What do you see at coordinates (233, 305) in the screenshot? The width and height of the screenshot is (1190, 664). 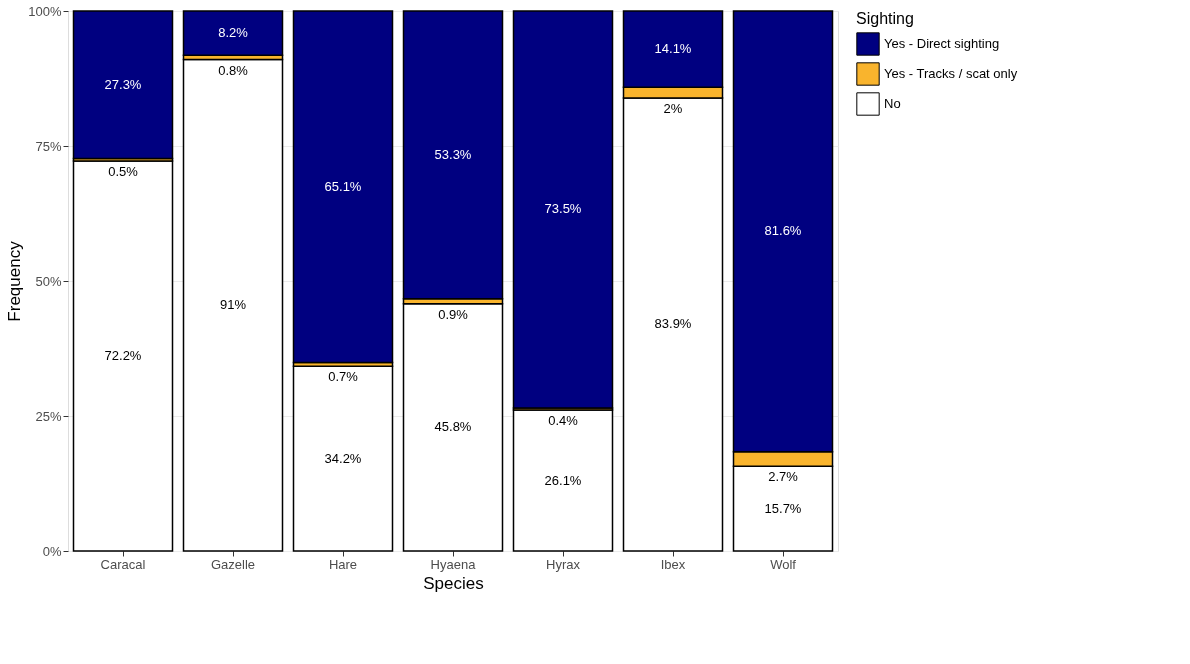 I see `data-label: 91%` at bounding box center [233, 305].